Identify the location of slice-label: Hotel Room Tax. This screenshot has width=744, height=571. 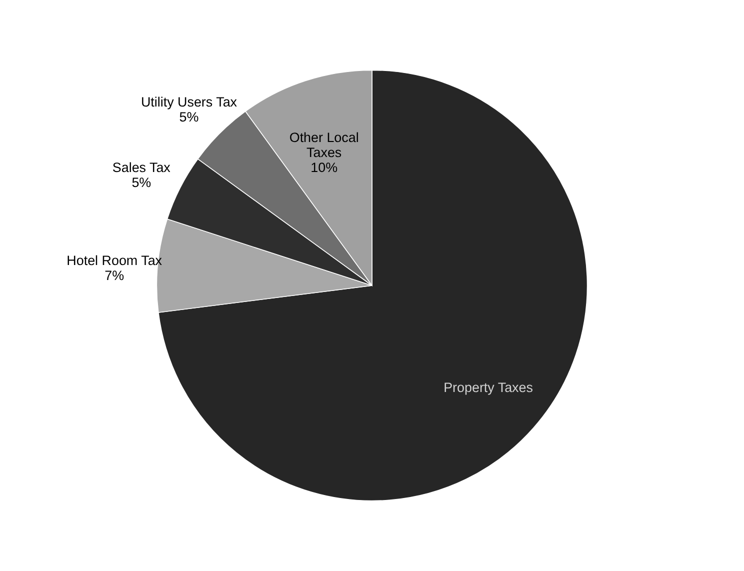
(114, 260).